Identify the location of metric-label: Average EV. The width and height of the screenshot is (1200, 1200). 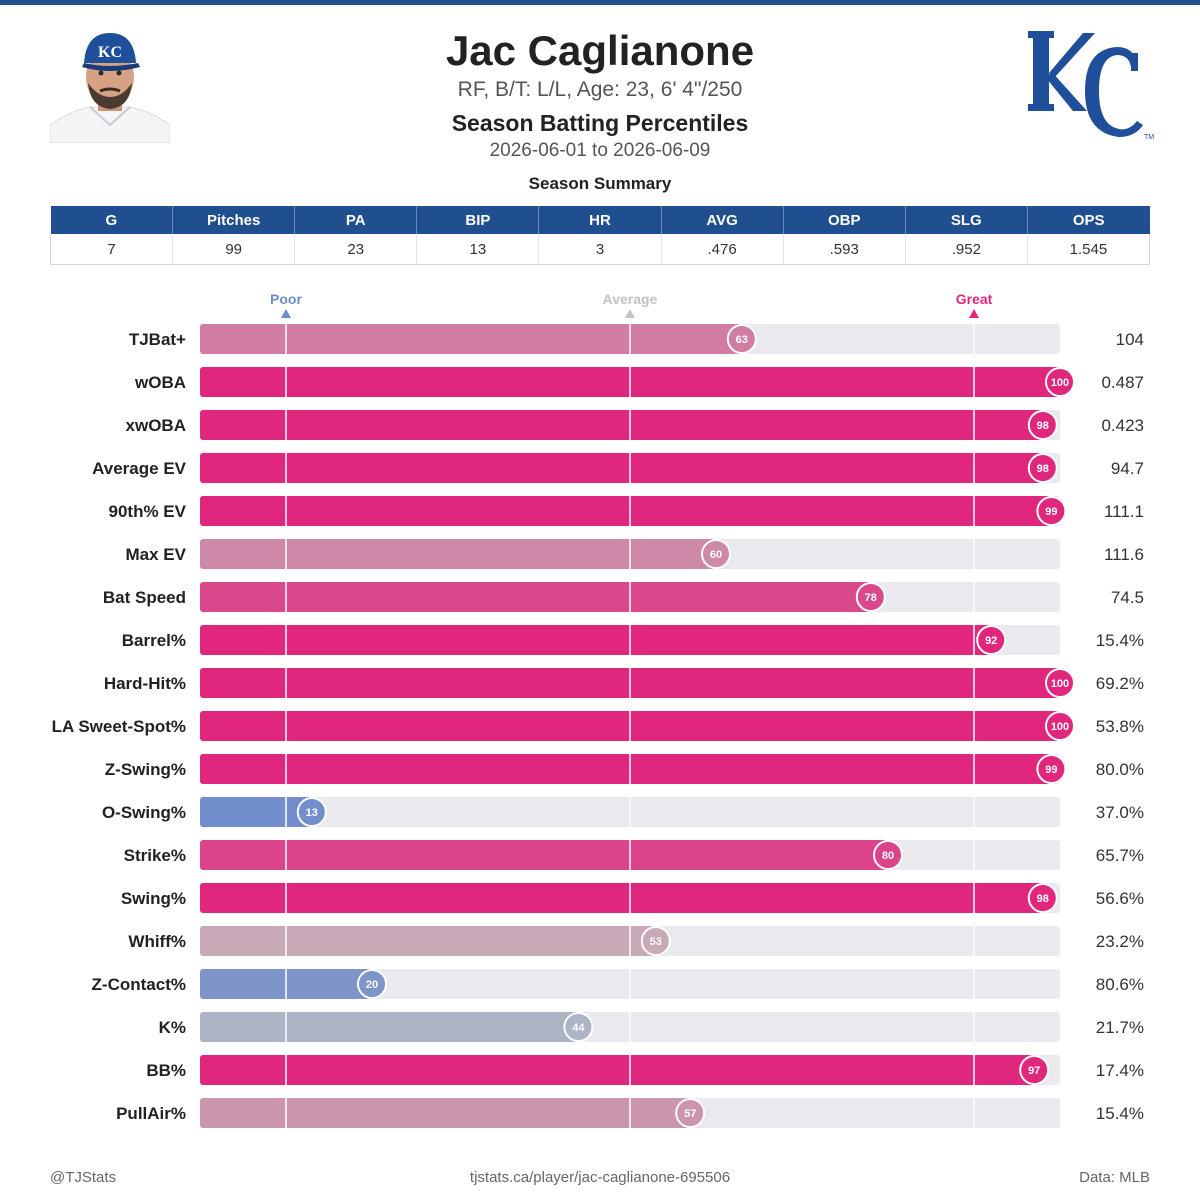
(139, 468).